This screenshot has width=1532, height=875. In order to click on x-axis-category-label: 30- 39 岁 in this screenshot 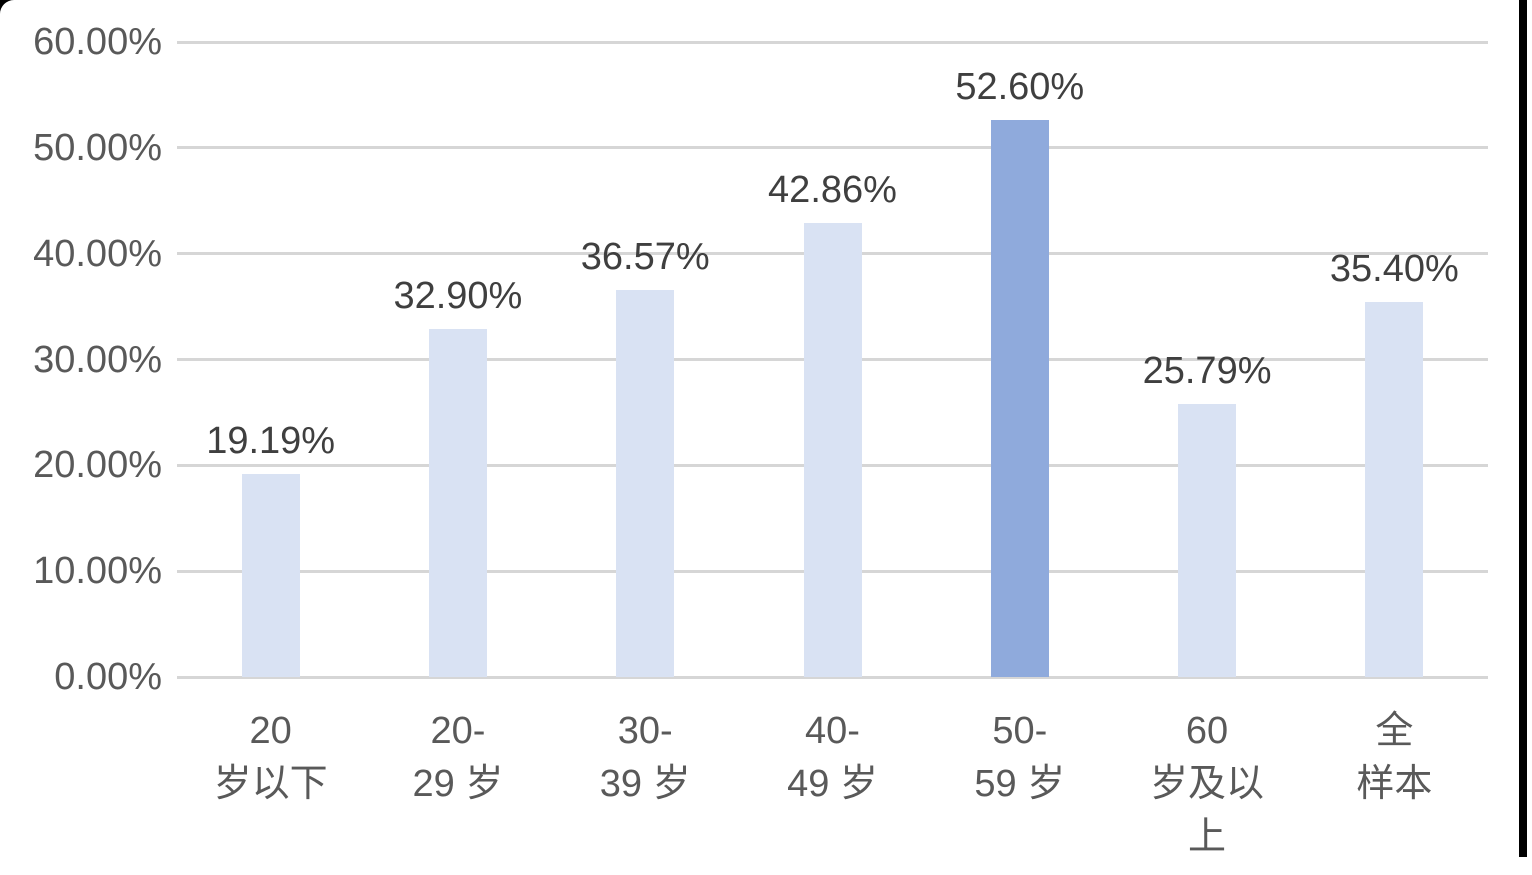, I will do `click(645, 757)`.